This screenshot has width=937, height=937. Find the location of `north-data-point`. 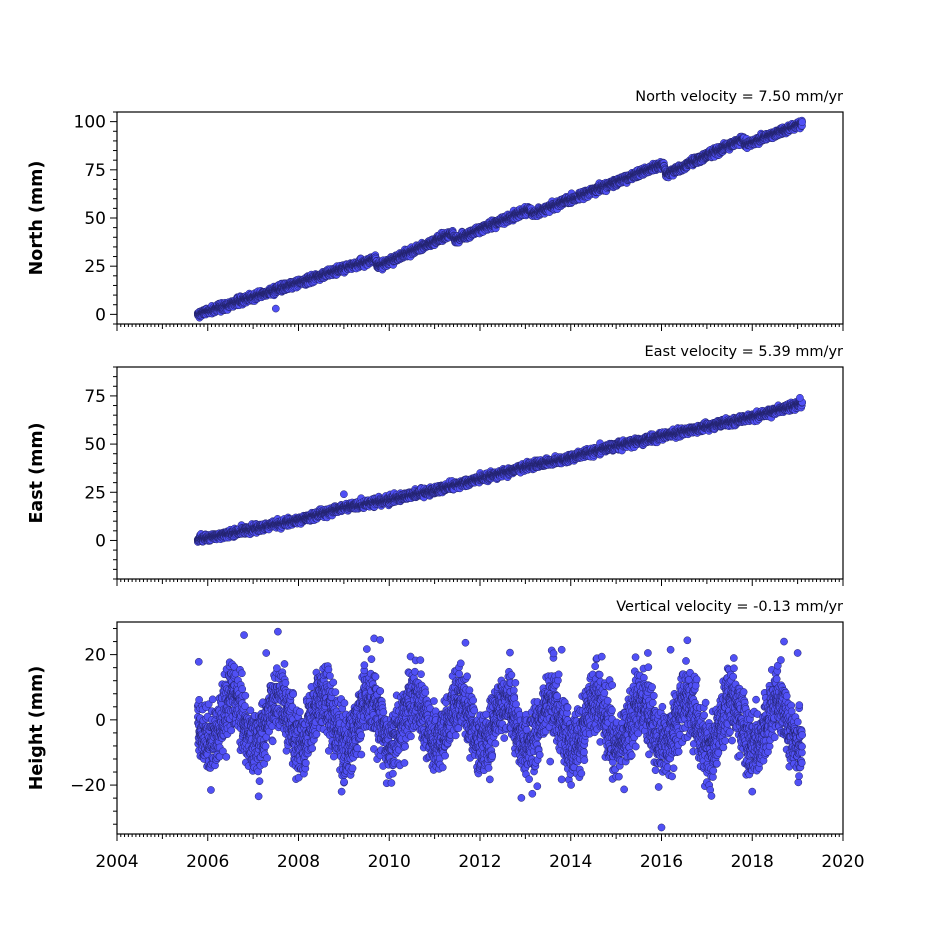

north-data-point is located at coordinates (802, 122).